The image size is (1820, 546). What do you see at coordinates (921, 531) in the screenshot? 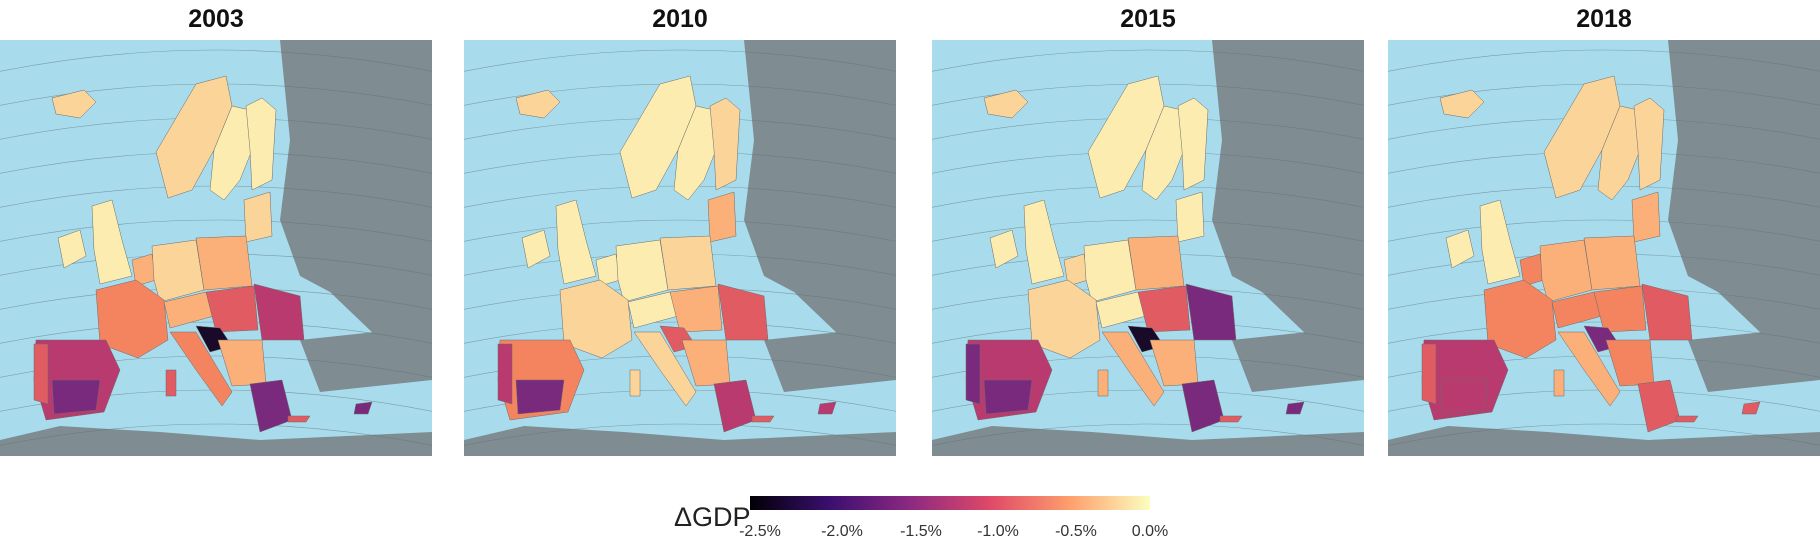
I see `legend-tick-label: -1.5%` at bounding box center [921, 531].